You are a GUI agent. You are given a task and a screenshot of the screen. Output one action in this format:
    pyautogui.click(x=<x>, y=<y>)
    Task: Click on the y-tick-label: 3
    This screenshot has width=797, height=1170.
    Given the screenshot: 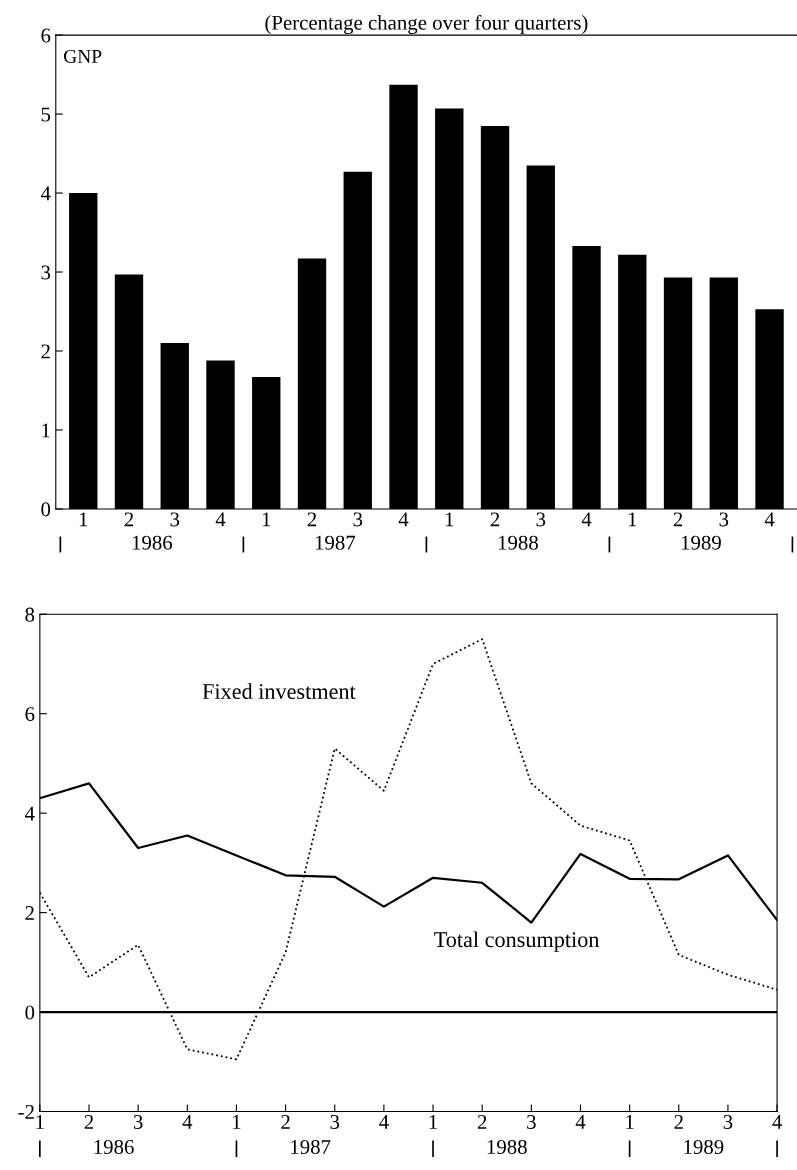 What is the action you would take?
    pyautogui.click(x=46, y=272)
    